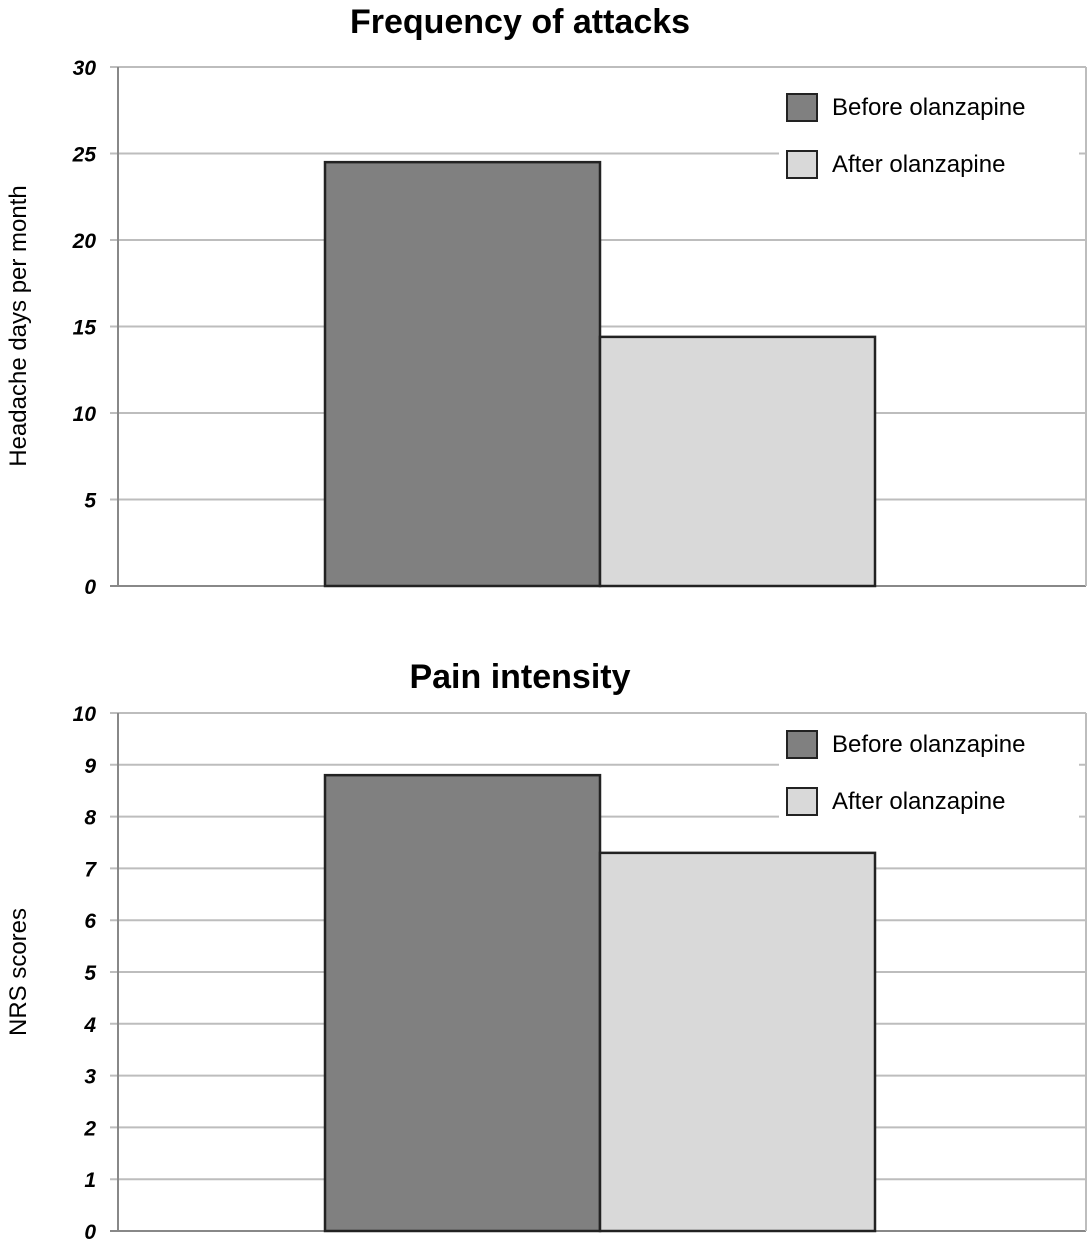  I want to click on y-tick-label: 7, so click(90, 869).